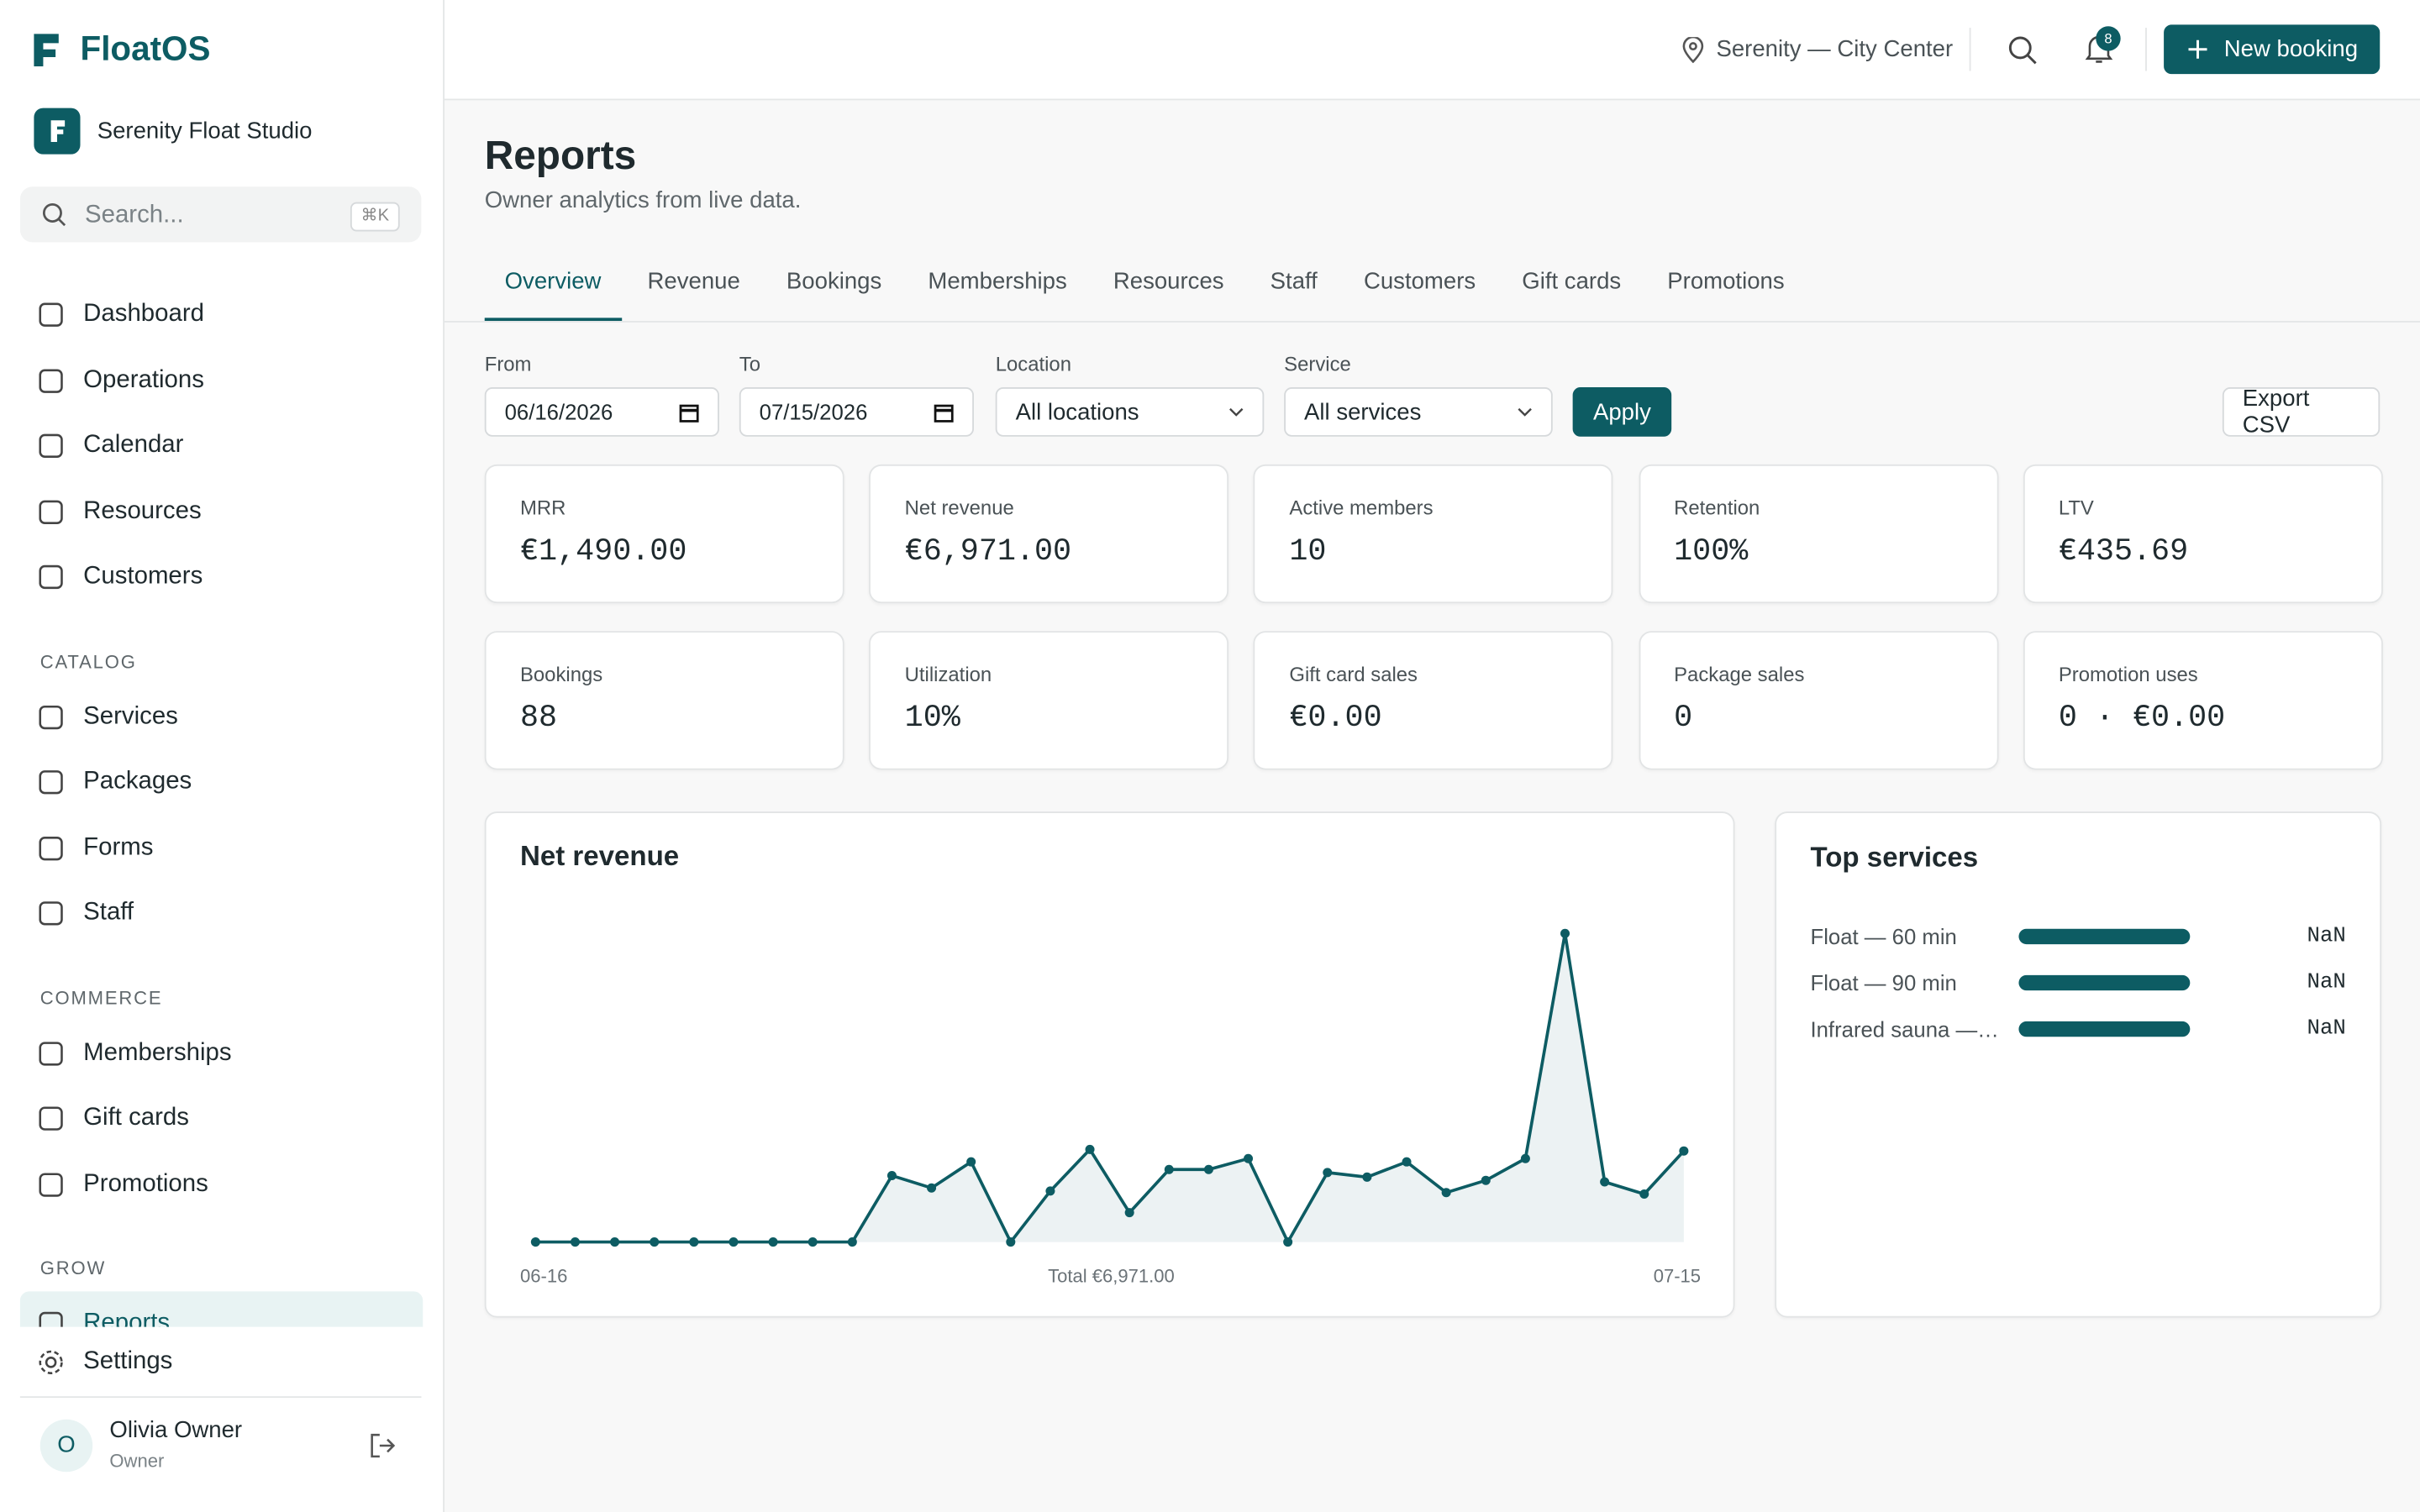 The width and height of the screenshot is (2420, 1512). I want to click on studio-name: Serenity Float Studio, so click(205, 131).